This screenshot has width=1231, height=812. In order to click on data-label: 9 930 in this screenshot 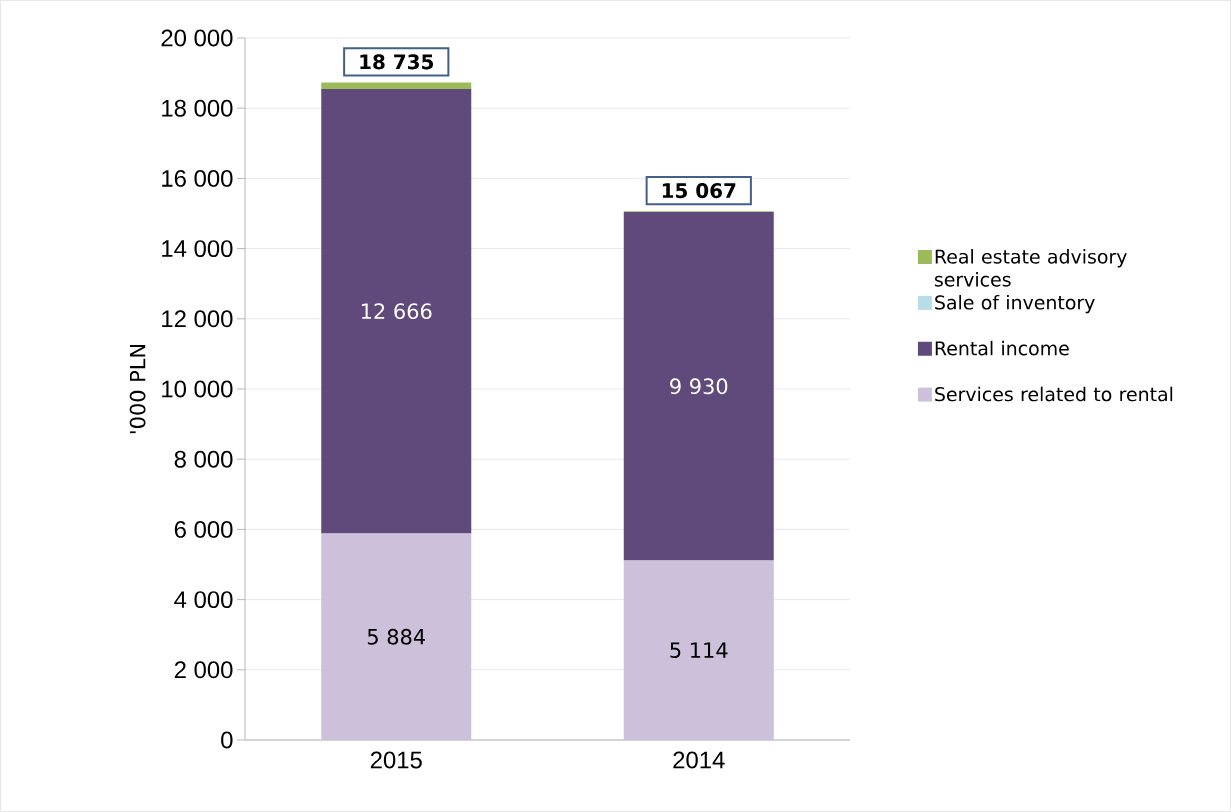, I will do `click(699, 386)`.